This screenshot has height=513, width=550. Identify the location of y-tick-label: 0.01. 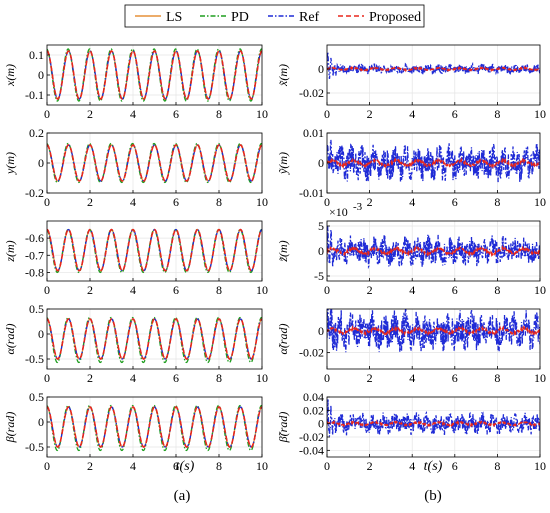
(313, 133).